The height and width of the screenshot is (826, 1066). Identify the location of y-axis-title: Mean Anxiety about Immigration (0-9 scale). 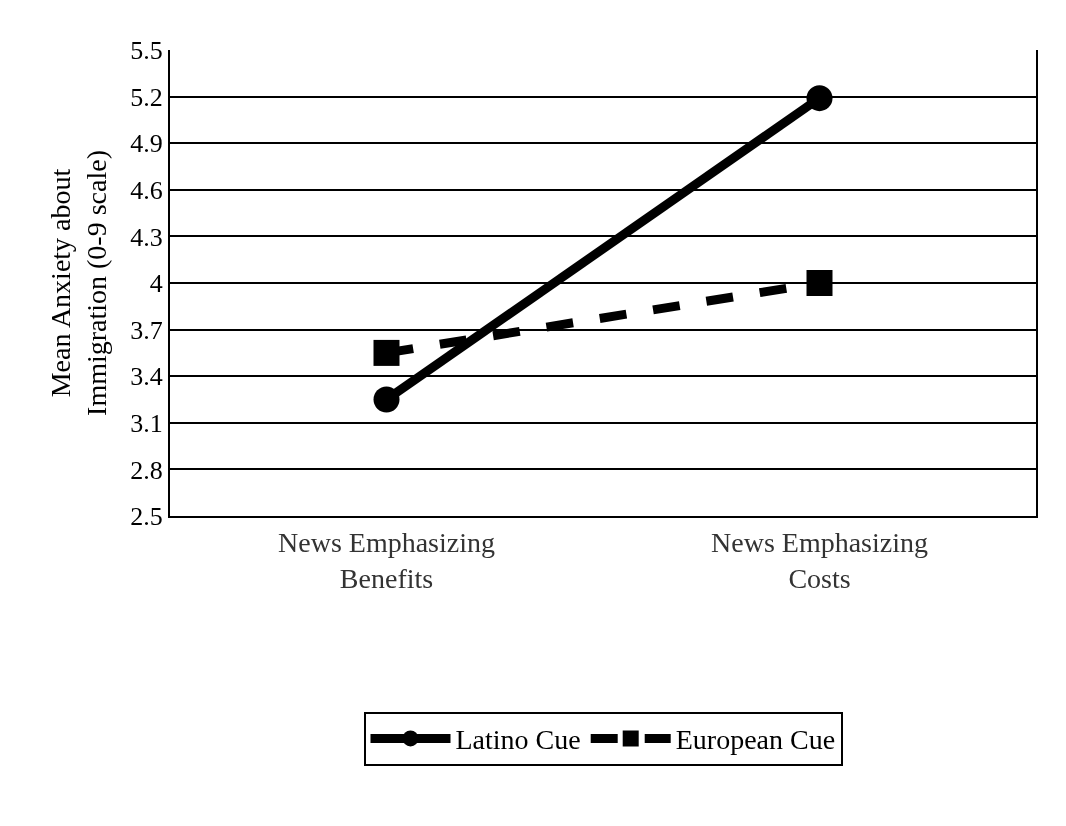
(79, 283).